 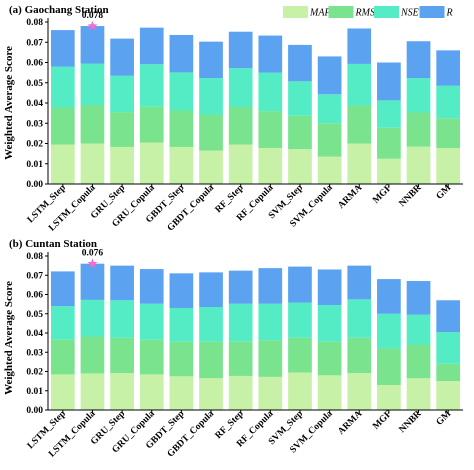 What do you see at coordinates (92, 391) in the screenshot?
I see `bar-segment-mape-lstm_copula` at bounding box center [92, 391].